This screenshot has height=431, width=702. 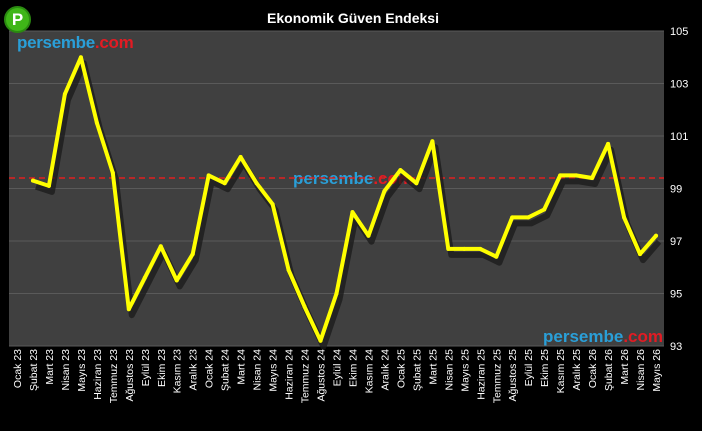 I want to click on watermark-bottom-right: persembe.com, so click(x=603, y=336).